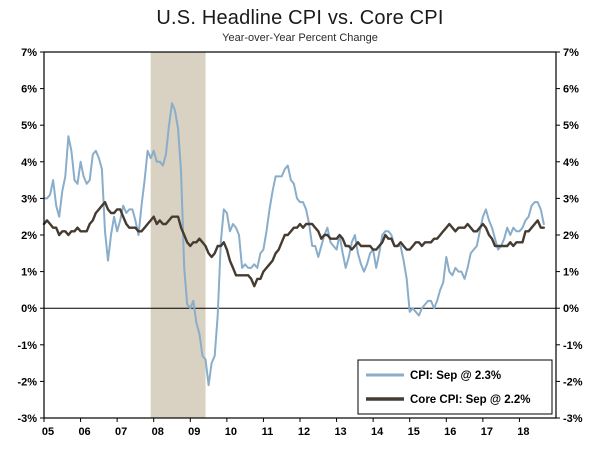 This screenshot has width=600, height=449. What do you see at coordinates (470, 400) in the screenshot?
I see `legend-core-label: Core CPI: Sep @ 2.2%` at bounding box center [470, 400].